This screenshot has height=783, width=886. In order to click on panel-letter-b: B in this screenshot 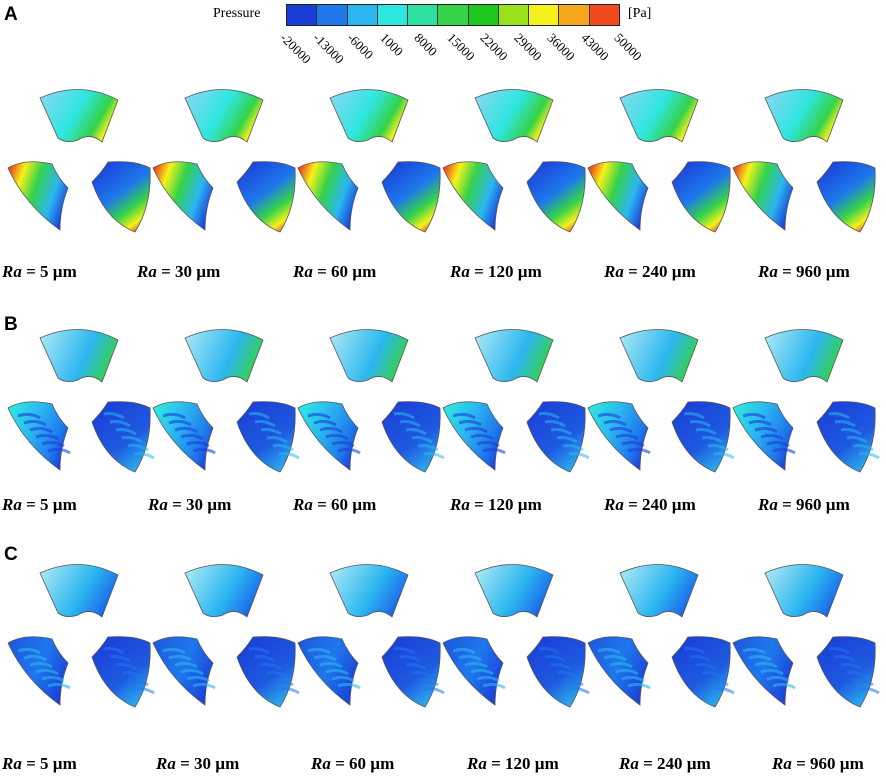, I will do `click(11, 324)`.